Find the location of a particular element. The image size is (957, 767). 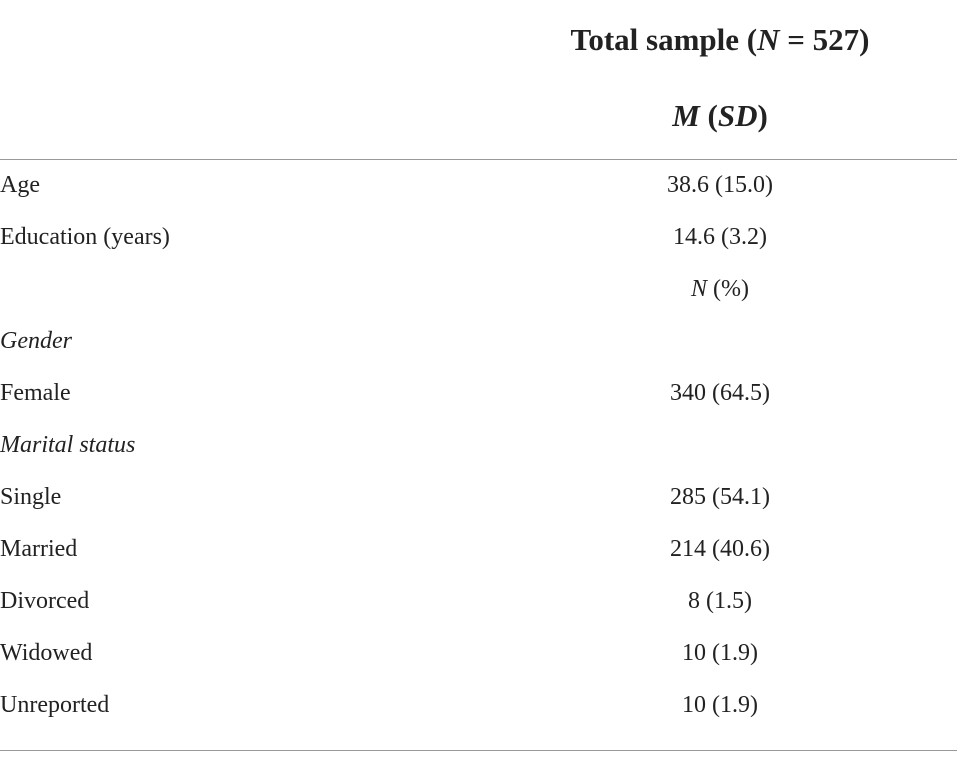

row-label: Unreported is located at coordinates (55, 705).